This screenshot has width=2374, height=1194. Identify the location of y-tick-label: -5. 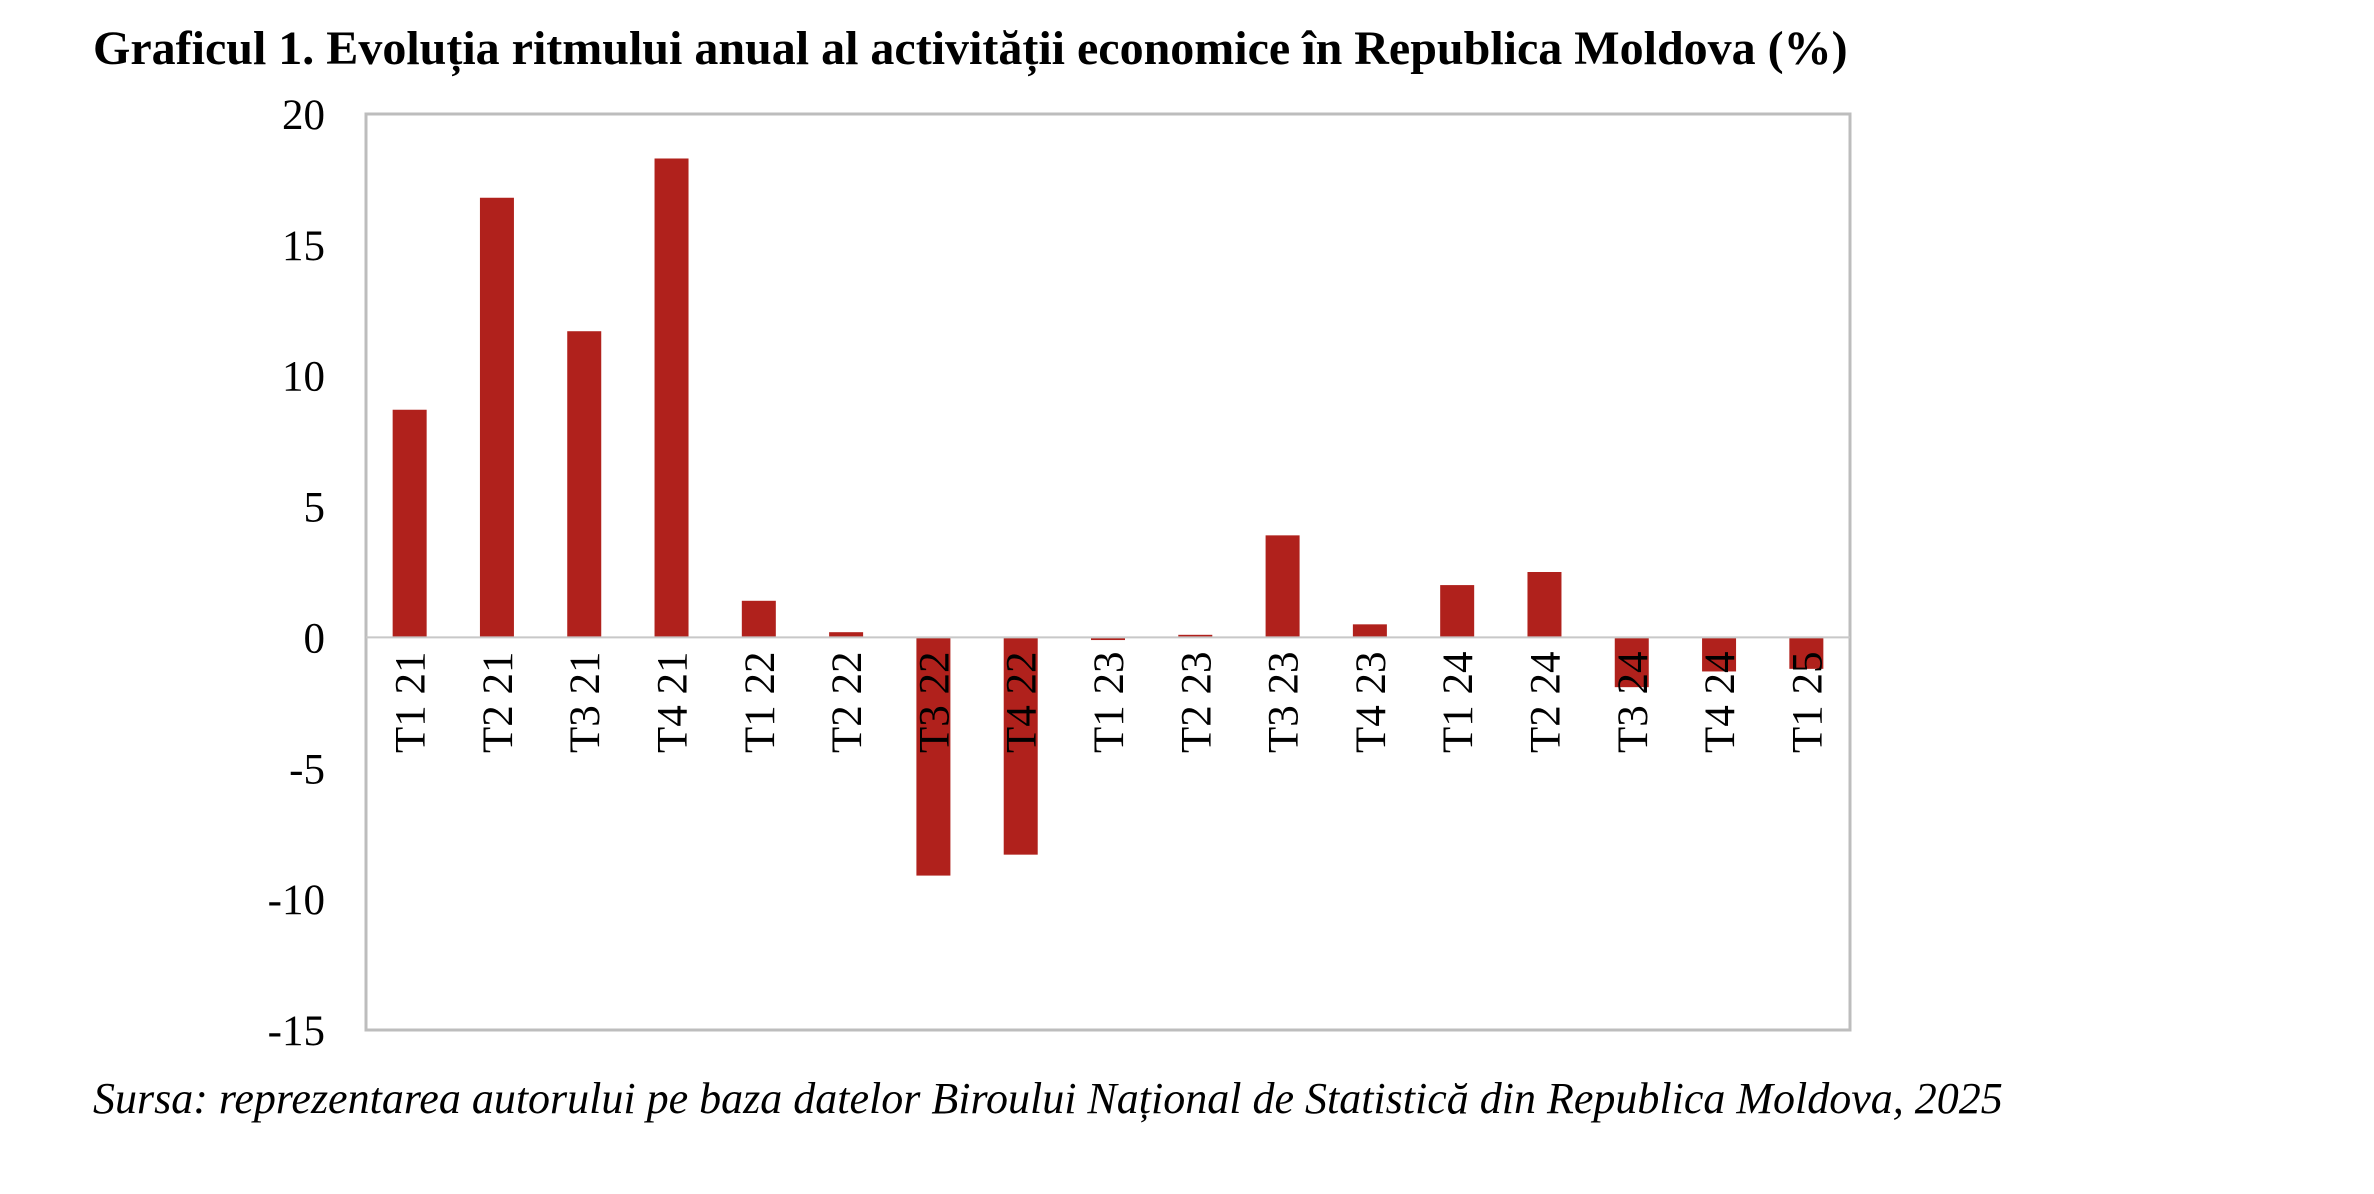
(307, 769).